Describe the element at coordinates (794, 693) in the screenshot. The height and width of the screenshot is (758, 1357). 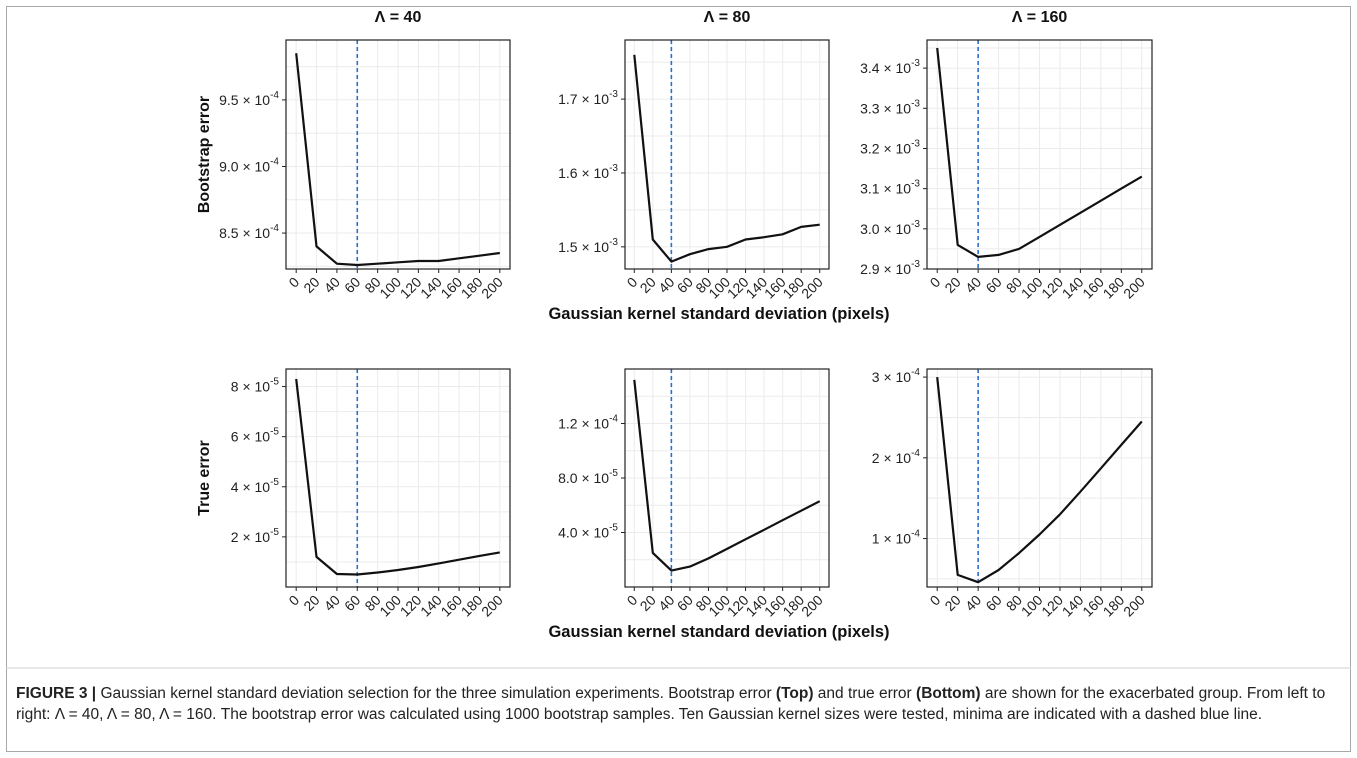
I see `caption-bold-top: (Top)` at that location.